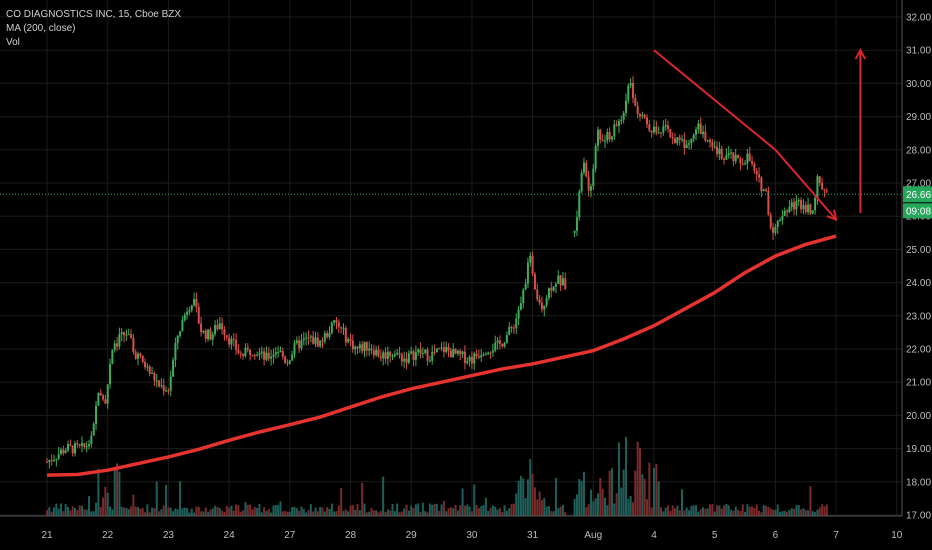 Image resolution: width=932 pixels, height=550 pixels. What do you see at coordinates (918, 350) in the screenshot?
I see `price-tick-label: 22.00` at bounding box center [918, 350].